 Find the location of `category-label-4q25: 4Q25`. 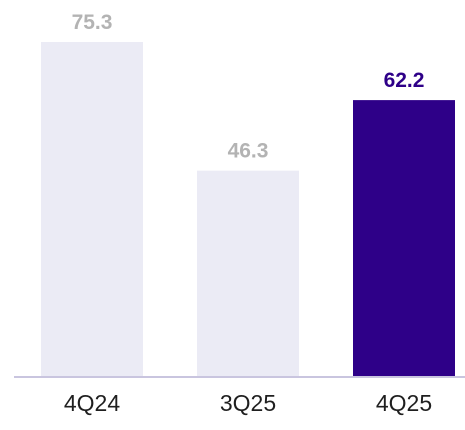

category-label-4q25: 4Q25 is located at coordinates (404, 403).